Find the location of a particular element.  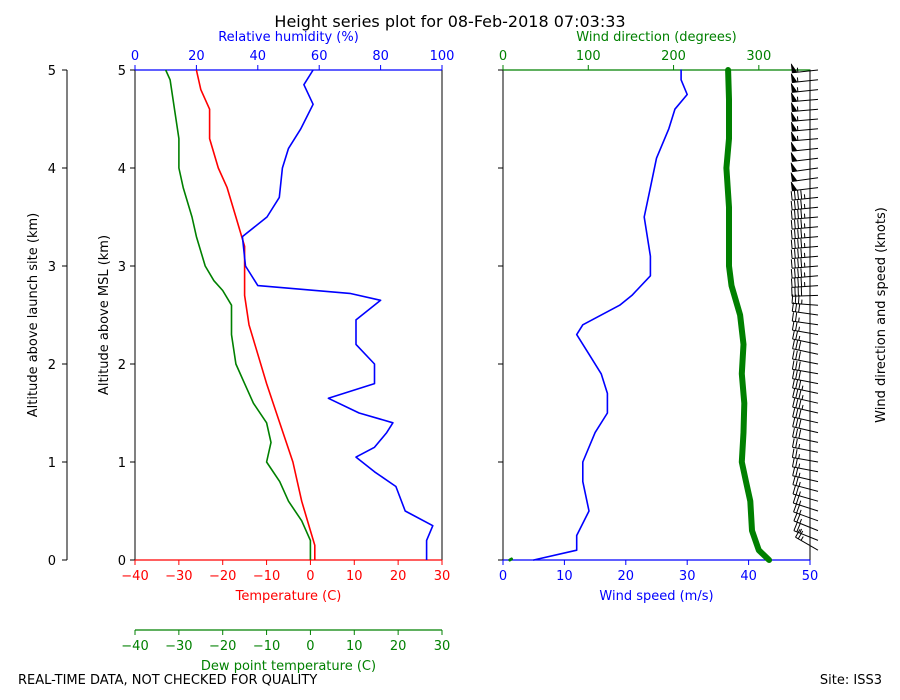

quality-note: REAL-TIME DATA, NOT CHECKED FOR QUALITY is located at coordinates (168, 680).